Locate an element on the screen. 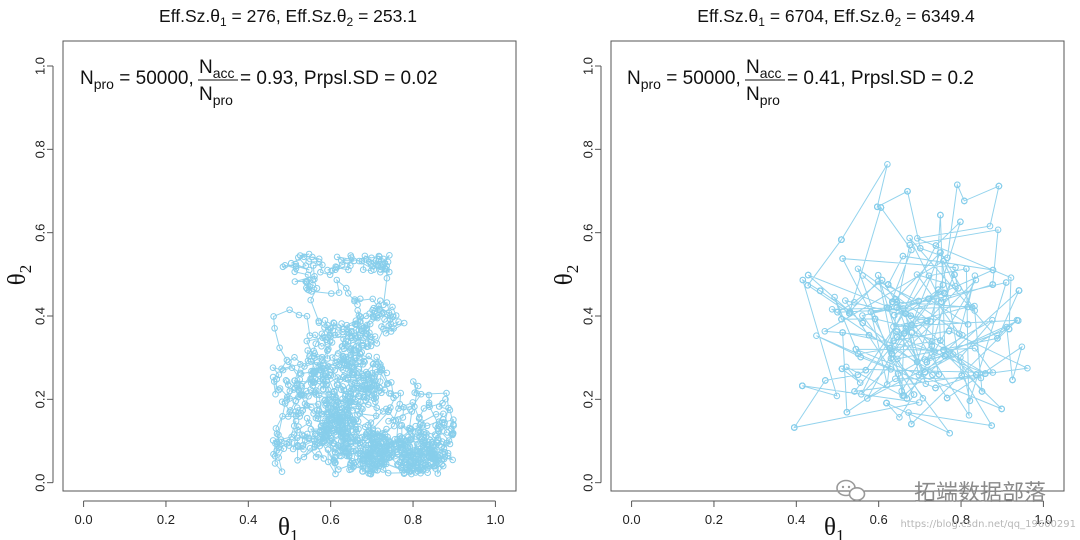 The height and width of the screenshot is (540, 1080). x-tick-label: 1.0 is located at coordinates (495, 519).